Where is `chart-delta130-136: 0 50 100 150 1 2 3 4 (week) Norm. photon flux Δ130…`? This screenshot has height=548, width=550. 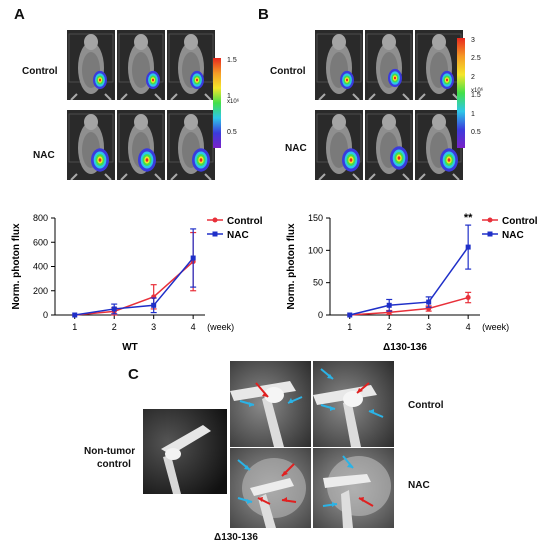 chart-delta130-136: 0 50 100 150 1 2 3 4 (week) Norm. photon flux Δ130… is located at coordinates (412, 282).